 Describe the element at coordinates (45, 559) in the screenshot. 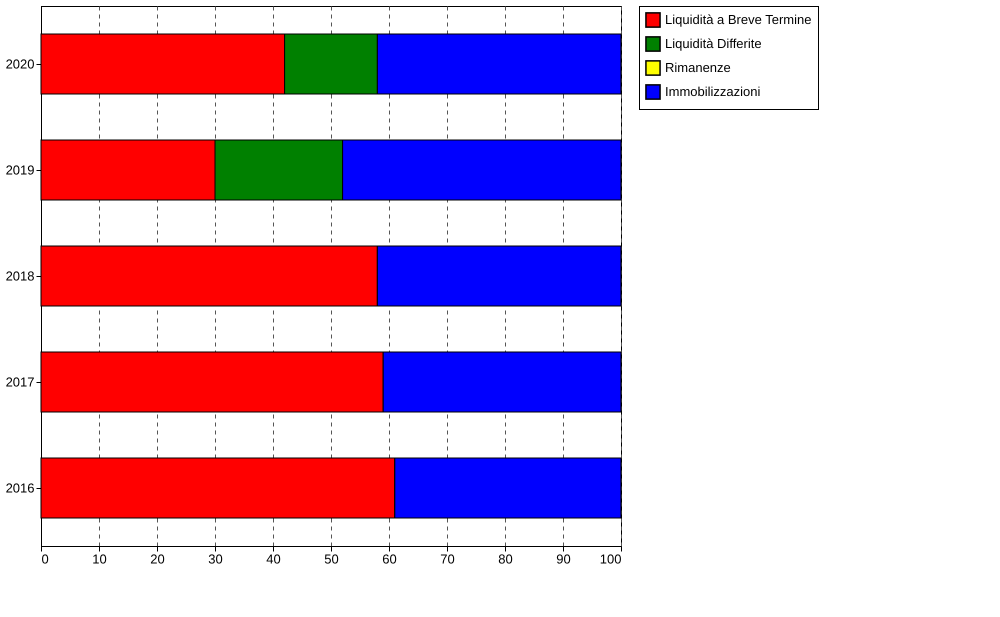

I see `x-tick-label: 0` at that location.